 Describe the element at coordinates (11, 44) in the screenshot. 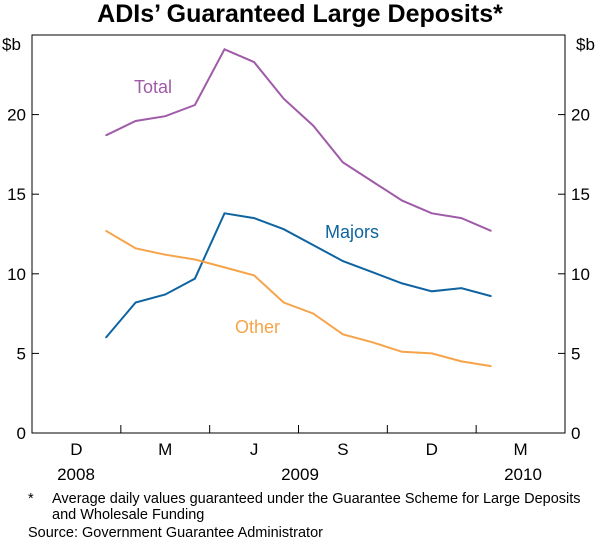

I see `y-axis-unit-left: $b` at that location.